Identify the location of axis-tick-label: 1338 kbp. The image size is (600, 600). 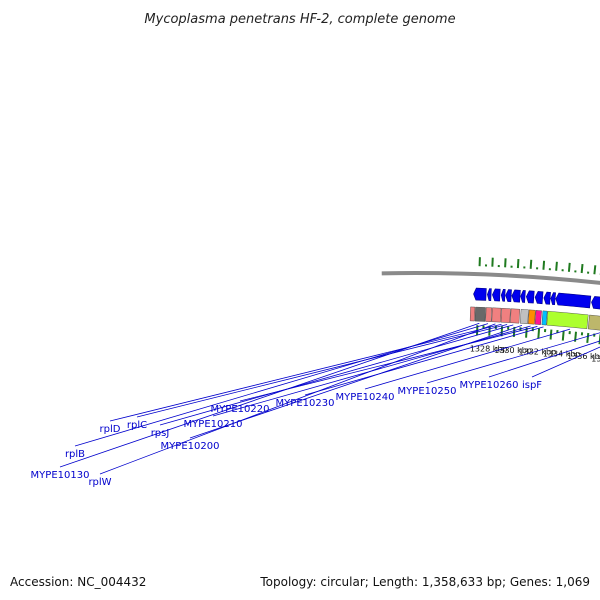
(595, 359).